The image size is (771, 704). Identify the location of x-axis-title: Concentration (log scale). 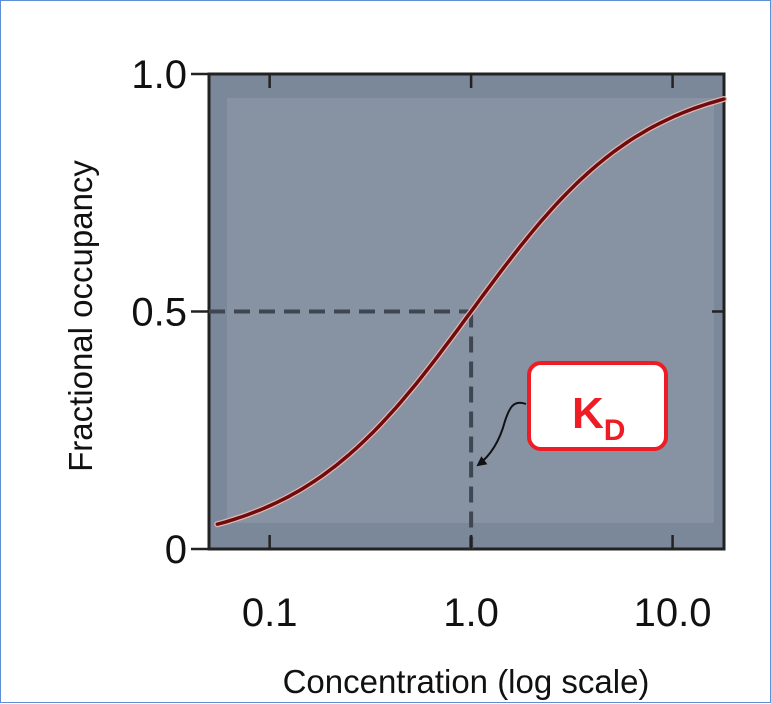
(466, 681).